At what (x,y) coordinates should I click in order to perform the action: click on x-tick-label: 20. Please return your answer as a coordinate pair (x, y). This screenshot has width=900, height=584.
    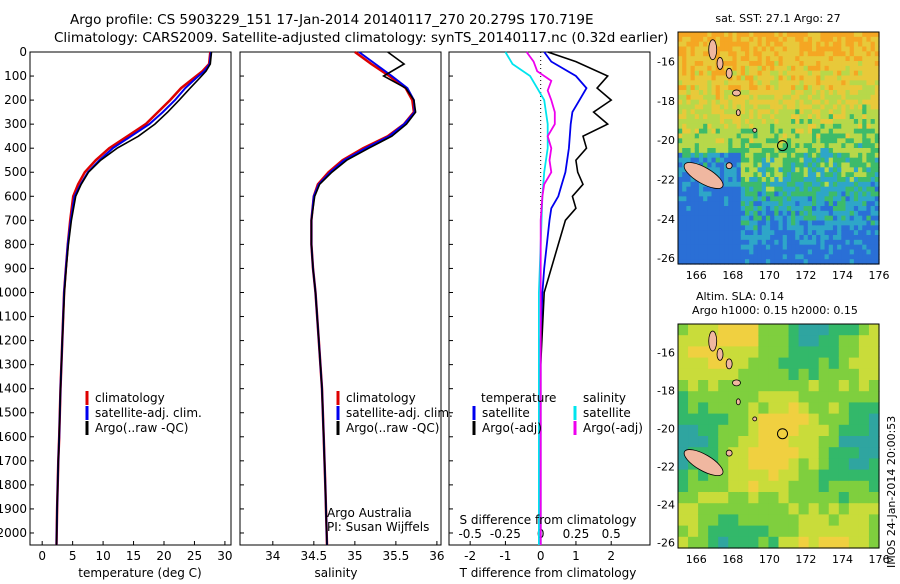
    Looking at the image, I should click on (163, 556).